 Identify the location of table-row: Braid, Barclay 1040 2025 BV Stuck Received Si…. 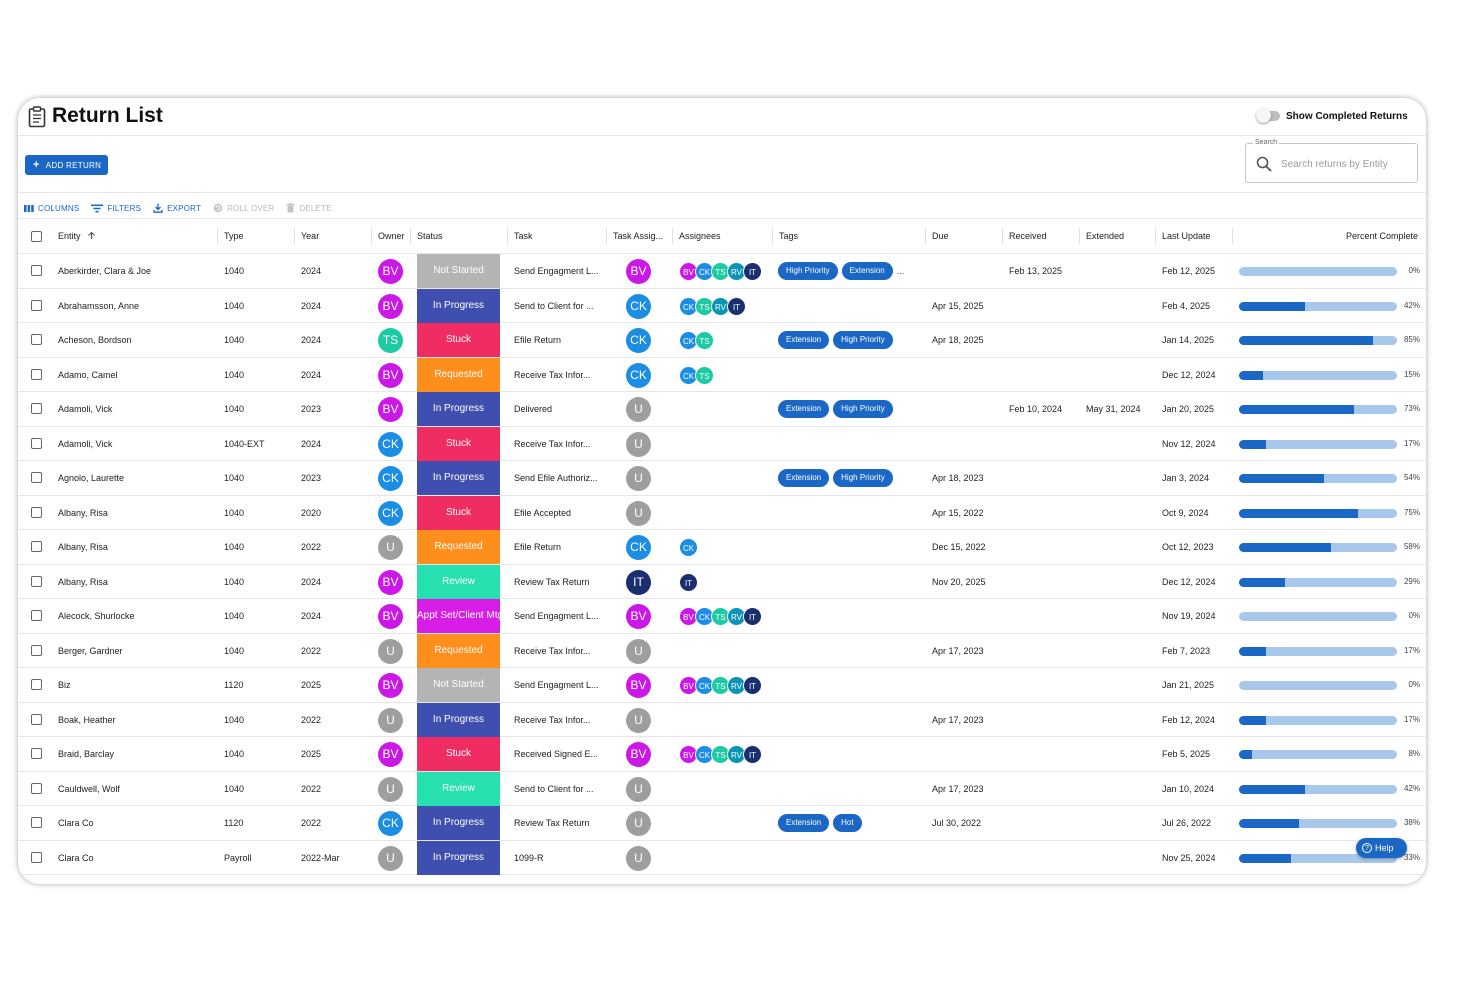
(722, 754).